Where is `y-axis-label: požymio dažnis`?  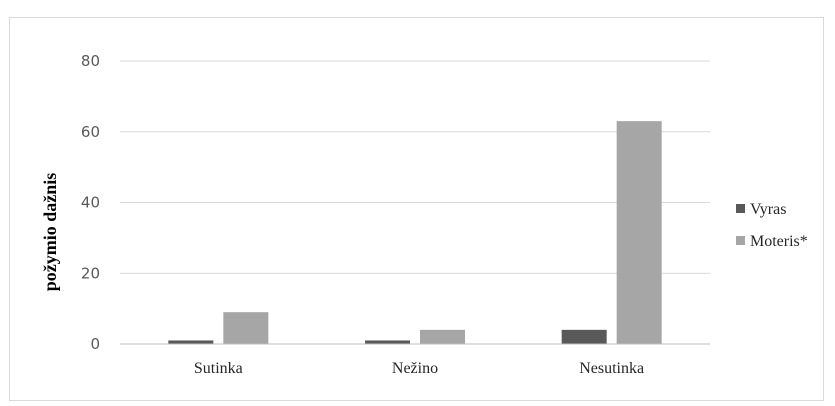 y-axis-label: požymio dažnis is located at coordinates (50, 232).